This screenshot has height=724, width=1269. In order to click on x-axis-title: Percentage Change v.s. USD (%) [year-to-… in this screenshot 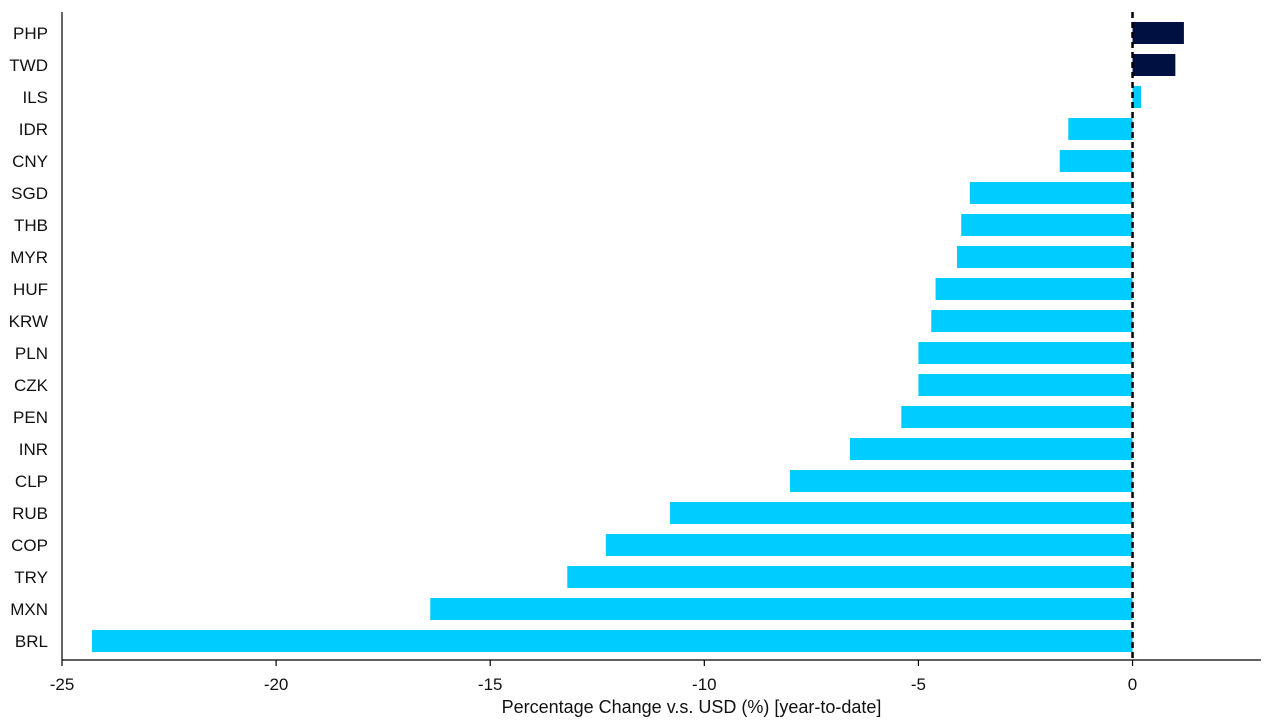, I will do `click(692, 707)`.